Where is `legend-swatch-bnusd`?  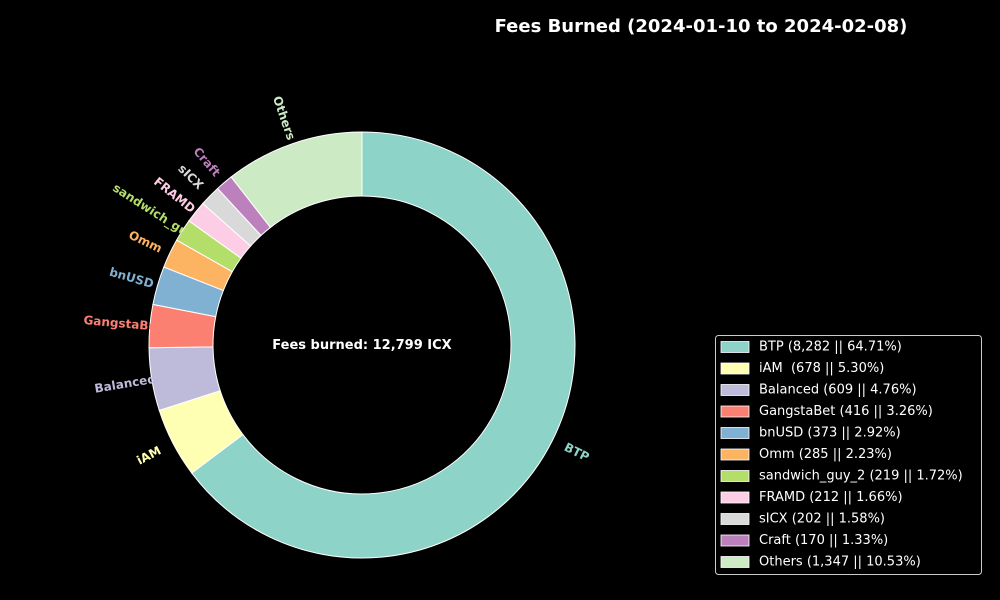
legend-swatch-bnusd is located at coordinates (735, 433).